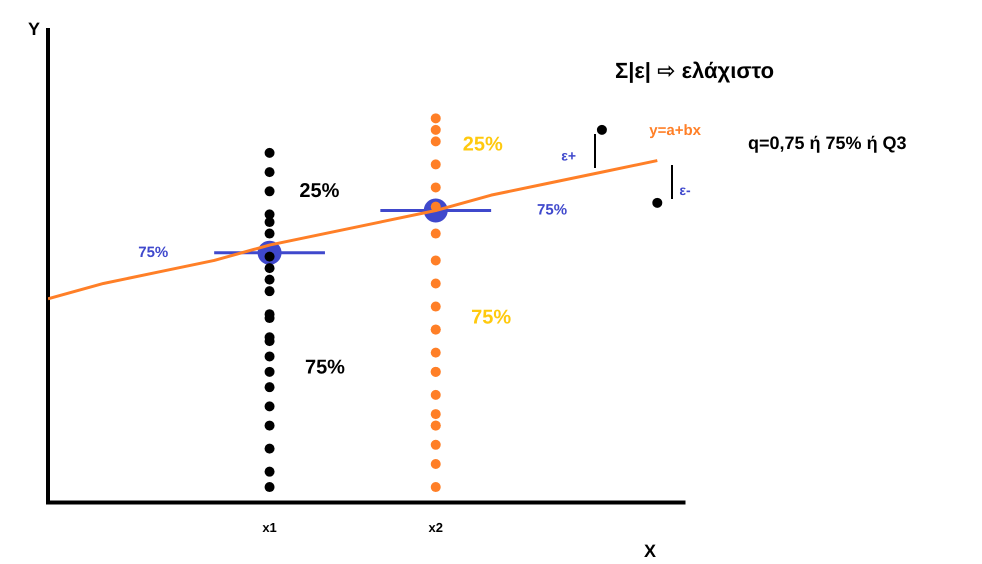 This screenshot has height=564, width=982. What do you see at coordinates (827, 143) in the screenshot?
I see `text: q=0,75 ή 75% ή Q3` at bounding box center [827, 143].